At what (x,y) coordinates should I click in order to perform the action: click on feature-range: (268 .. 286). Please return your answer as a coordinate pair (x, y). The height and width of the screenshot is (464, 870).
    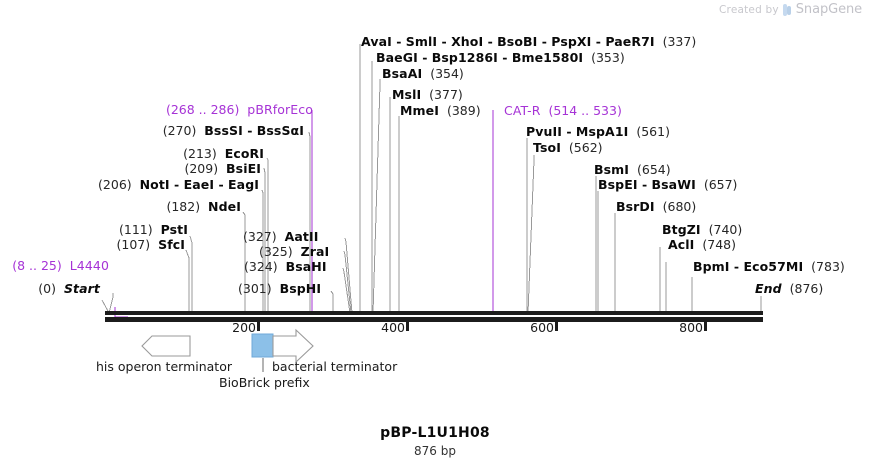
    Looking at the image, I should click on (202, 109).